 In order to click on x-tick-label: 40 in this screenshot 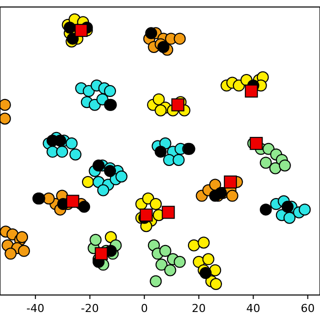, I will do `click(253, 308)`.